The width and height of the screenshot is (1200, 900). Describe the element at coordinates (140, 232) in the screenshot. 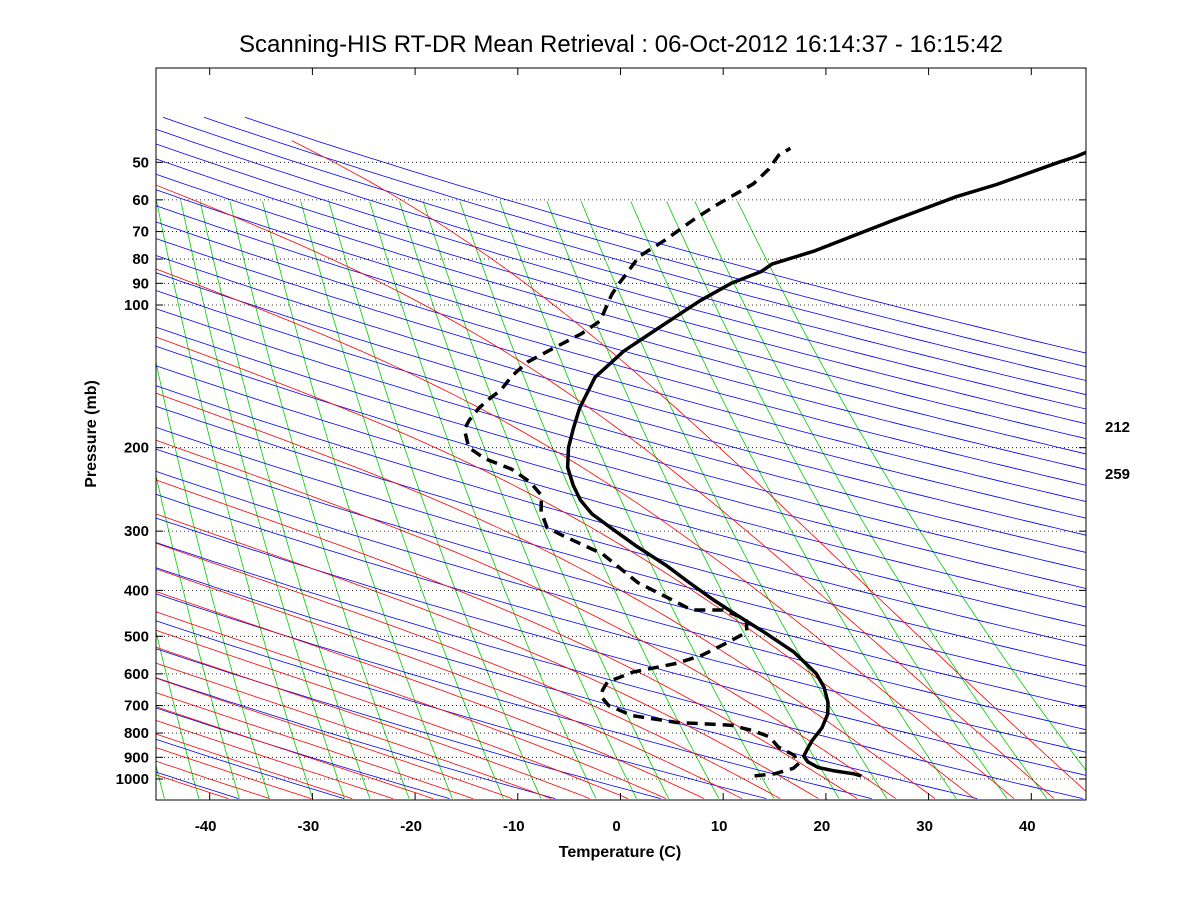

I see `y-tick-label: 70` at that location.